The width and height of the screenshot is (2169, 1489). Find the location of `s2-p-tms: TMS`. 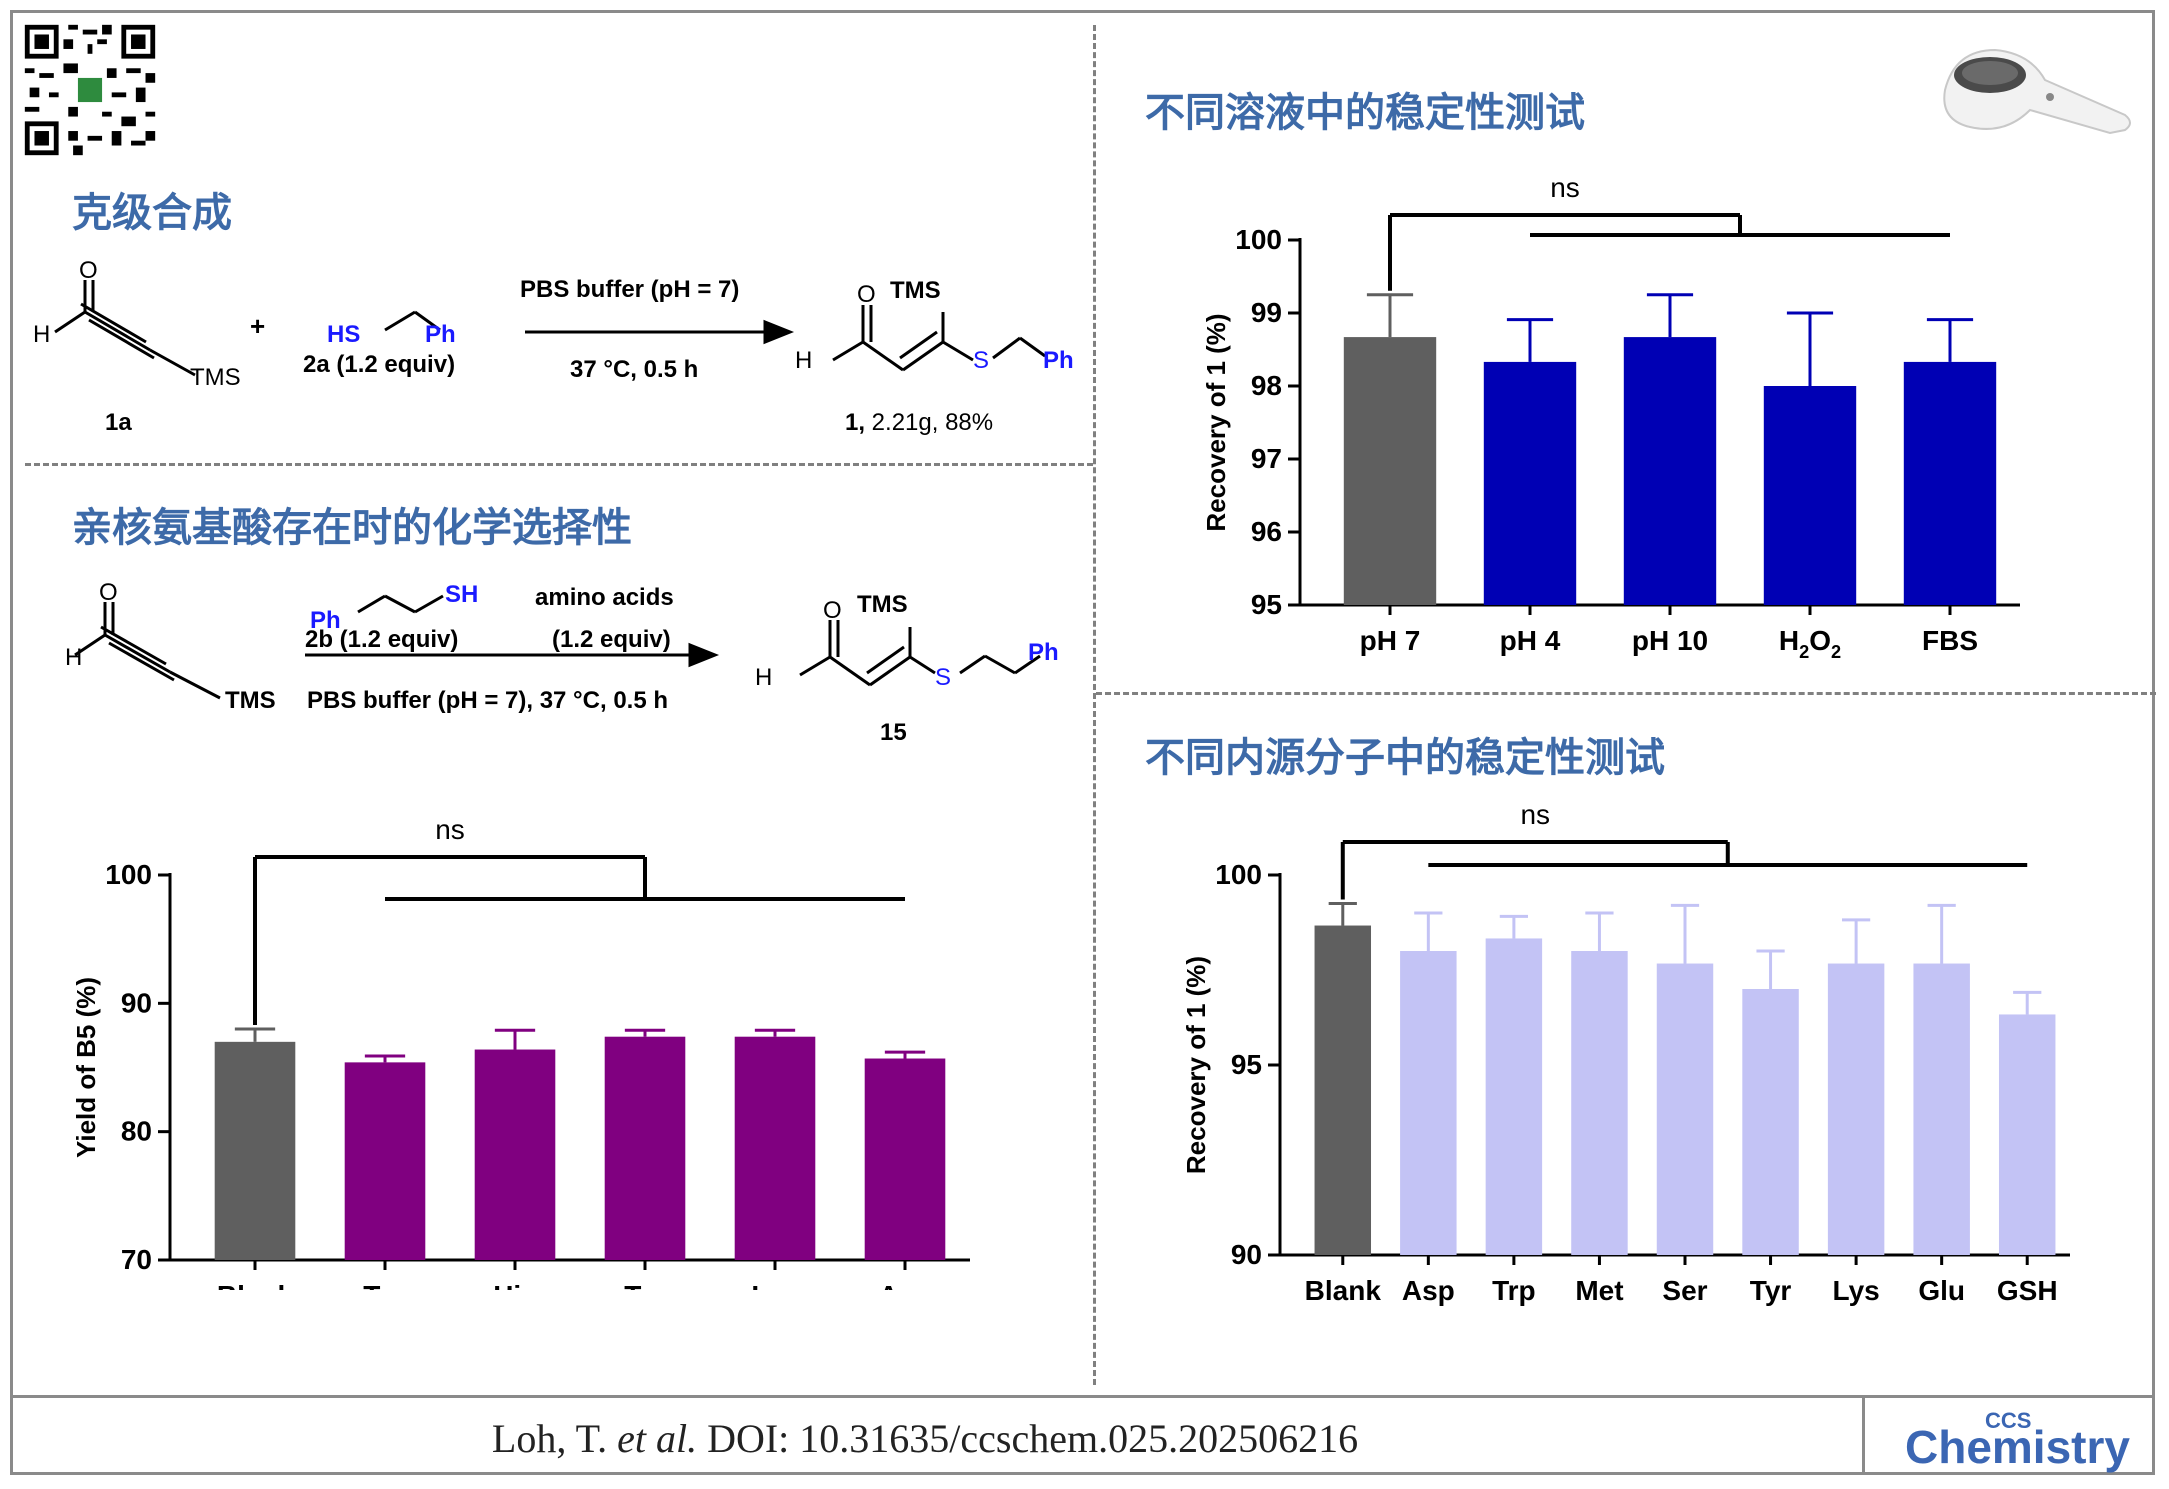

s2-p-tms: TMS is located at coordinates (882, 604).